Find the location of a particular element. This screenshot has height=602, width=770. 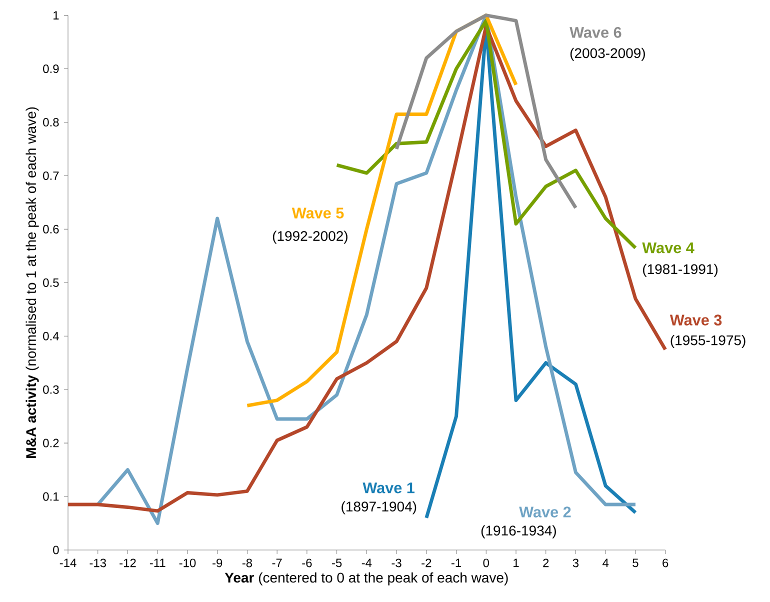

text: (1955-1975) is located at coordinates (708, 341).